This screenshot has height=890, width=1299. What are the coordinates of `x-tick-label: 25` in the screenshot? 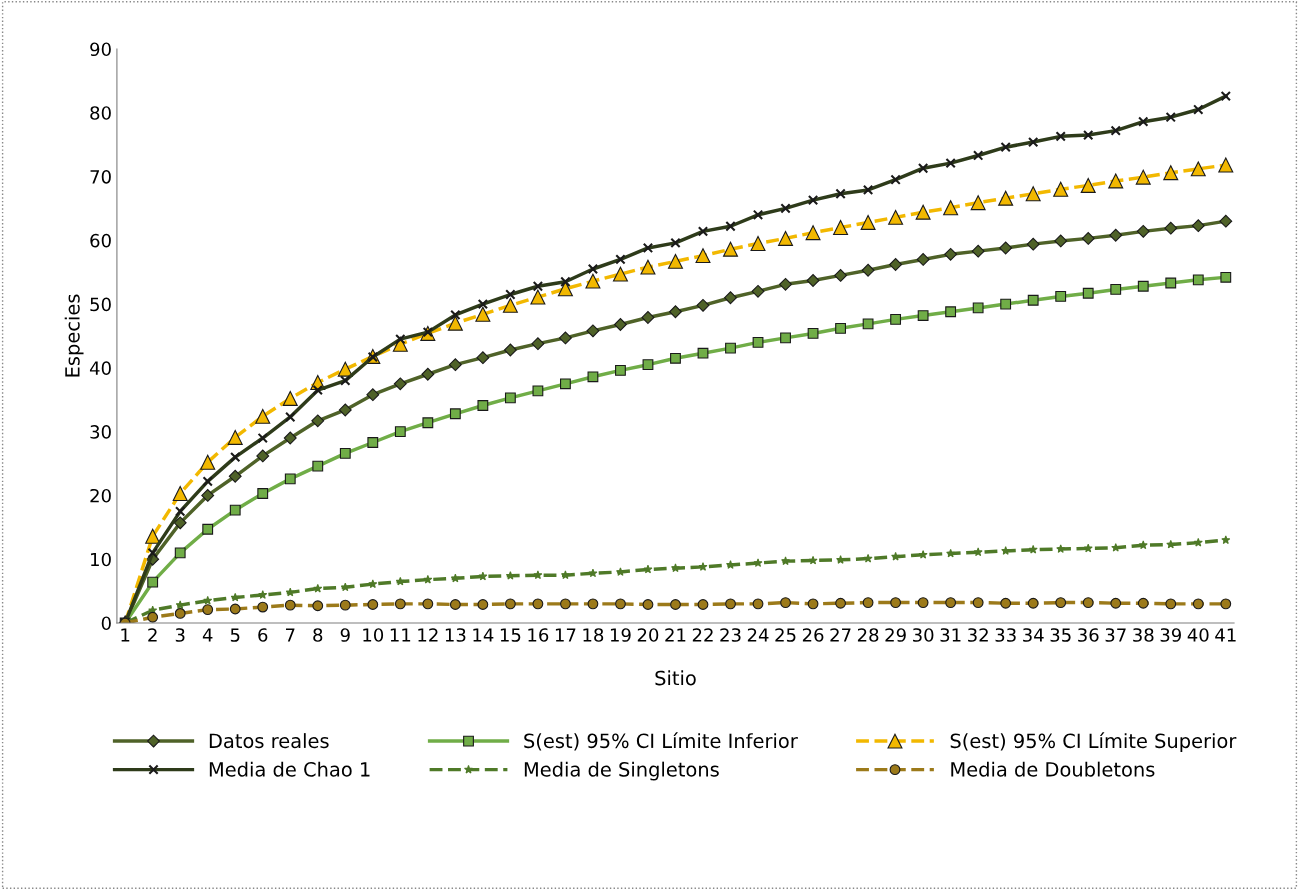 It's located at (785, 635).